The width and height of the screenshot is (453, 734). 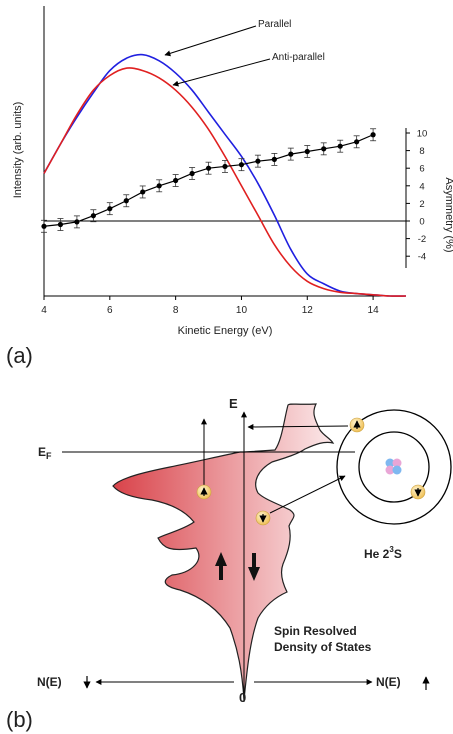 I want to click on fermi-label: EF, so click(x=45, y=453).